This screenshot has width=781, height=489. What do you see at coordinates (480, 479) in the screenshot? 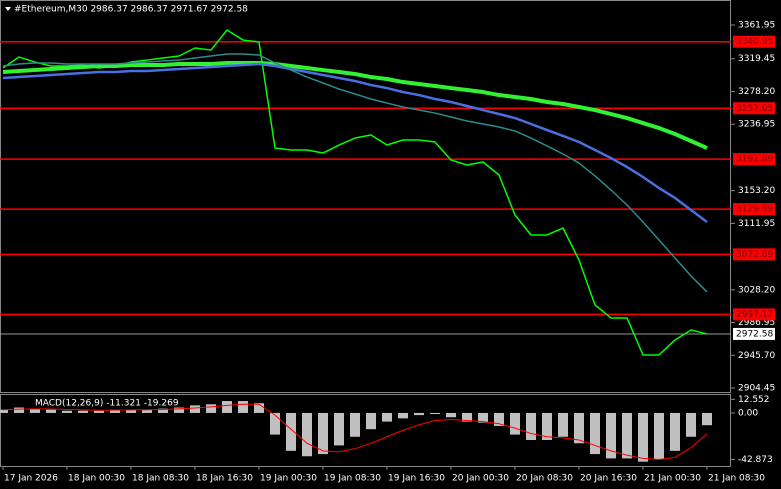
I see `x-tick-label: 20 Jan 00:30` at bounding box center [480, 479].